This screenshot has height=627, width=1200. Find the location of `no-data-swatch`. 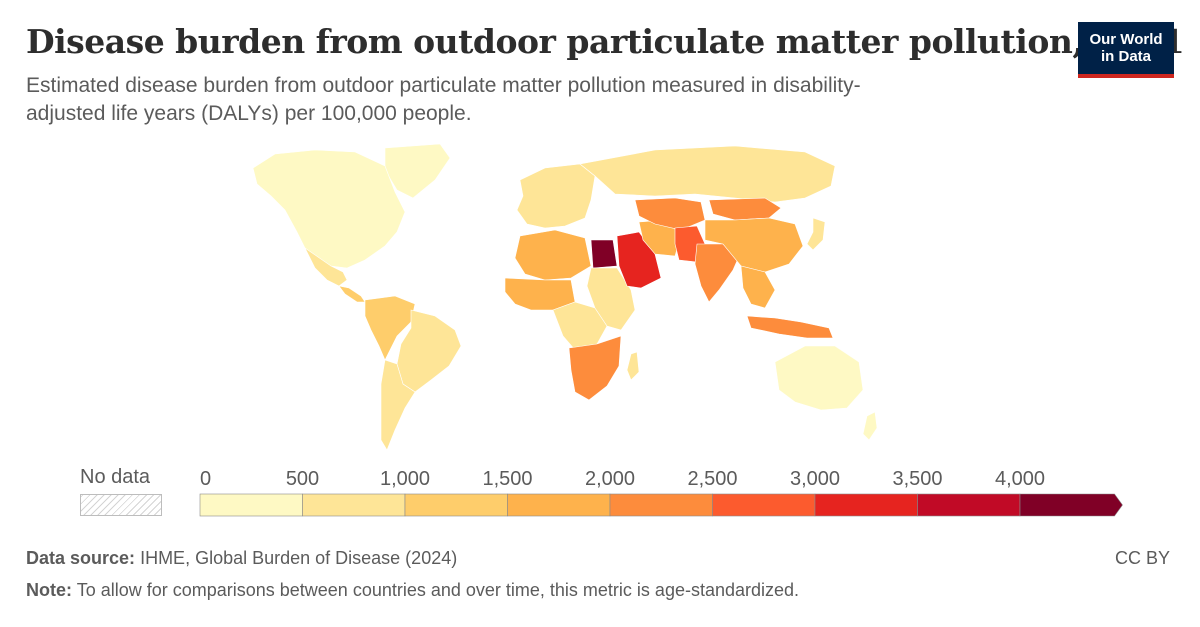

no-data-swatch is located at coordinates (121, 505).